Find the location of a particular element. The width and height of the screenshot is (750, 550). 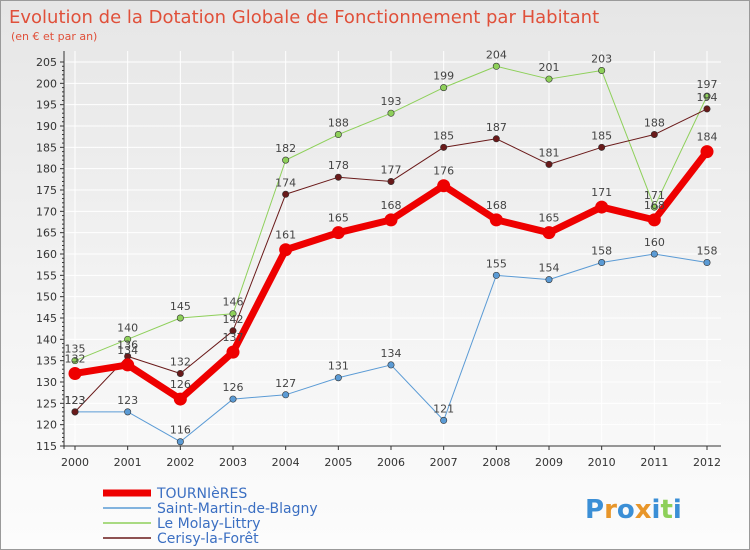

logo-letter: P is located at coordinates (594, 510).